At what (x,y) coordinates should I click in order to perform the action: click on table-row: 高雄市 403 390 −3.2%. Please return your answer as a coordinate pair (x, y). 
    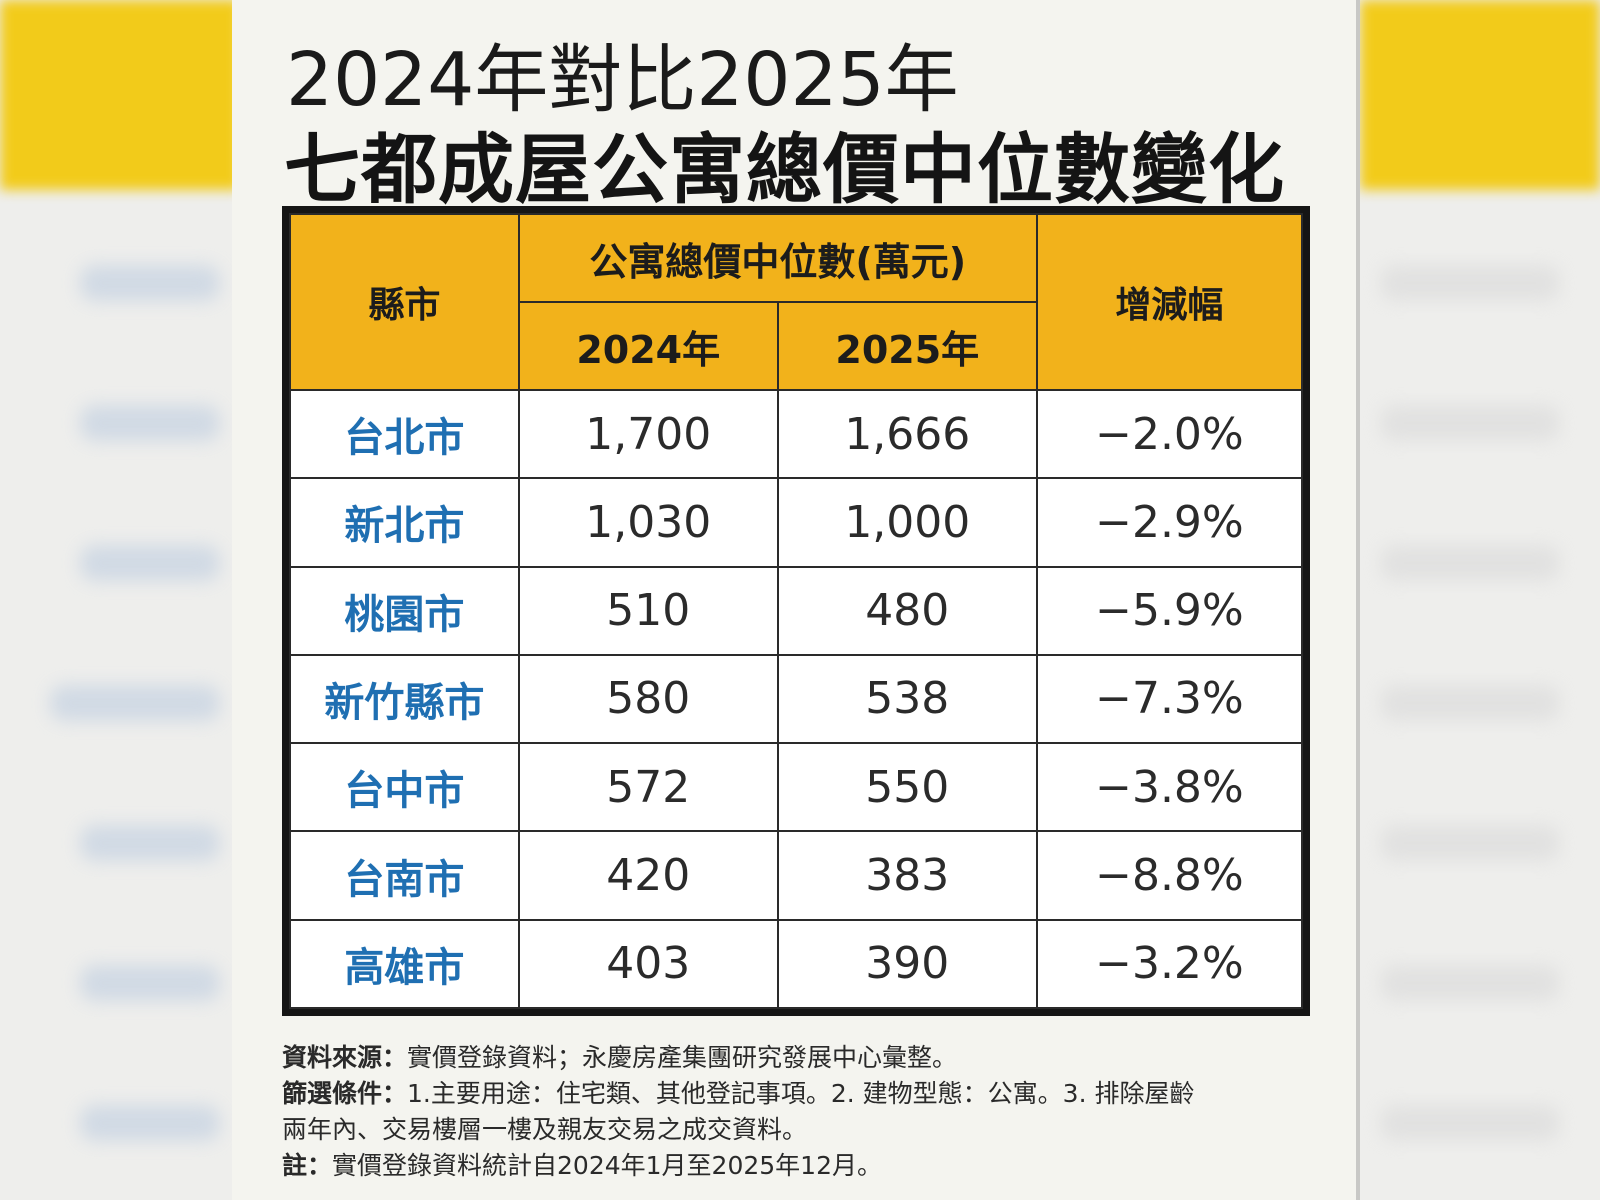
    Looking at the image, I should click on (796, 964).